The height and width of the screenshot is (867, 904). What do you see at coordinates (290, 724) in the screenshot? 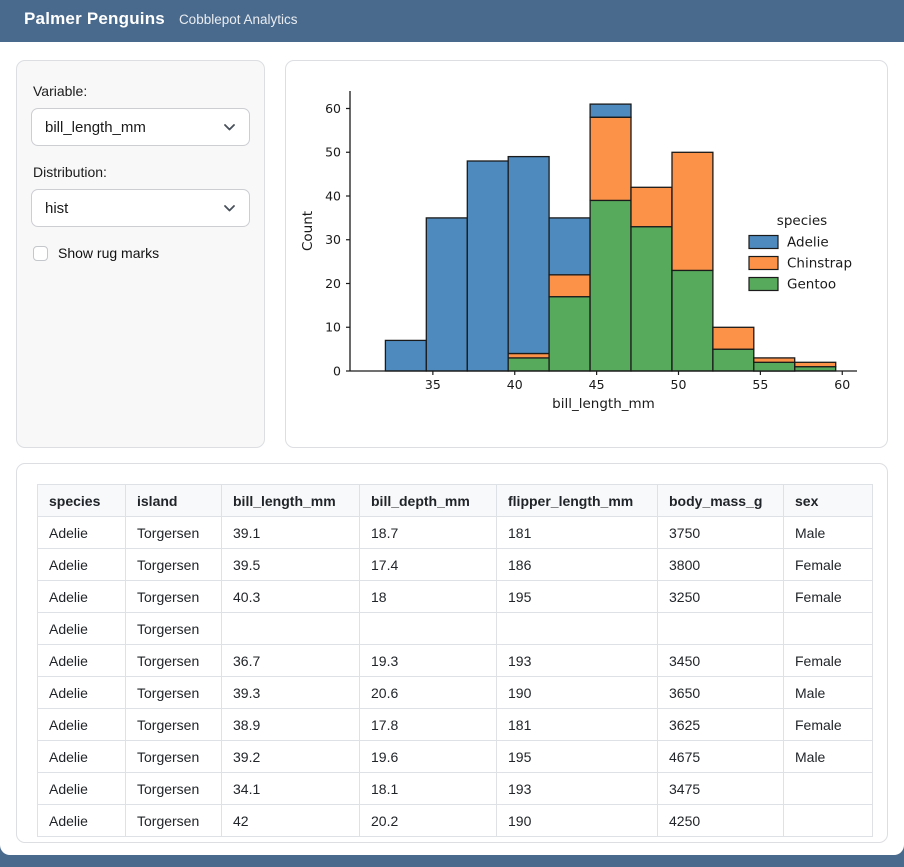
I see `table-cell: 38.9` at bounding box center [290, 724].